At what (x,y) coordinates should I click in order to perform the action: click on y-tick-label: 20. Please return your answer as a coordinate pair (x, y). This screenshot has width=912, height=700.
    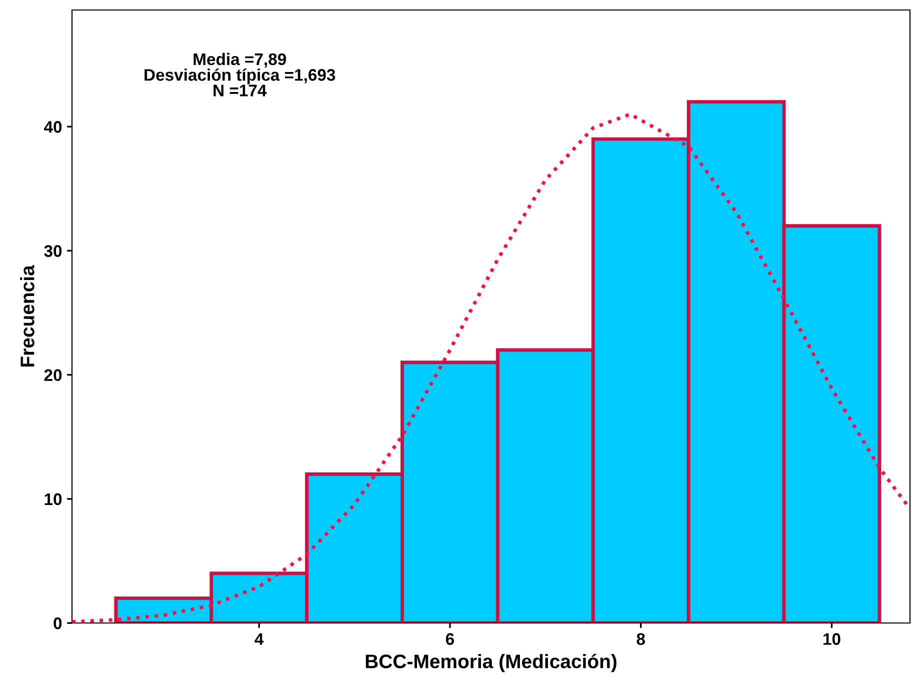
    Looking at the image, I should click on (53, 375).